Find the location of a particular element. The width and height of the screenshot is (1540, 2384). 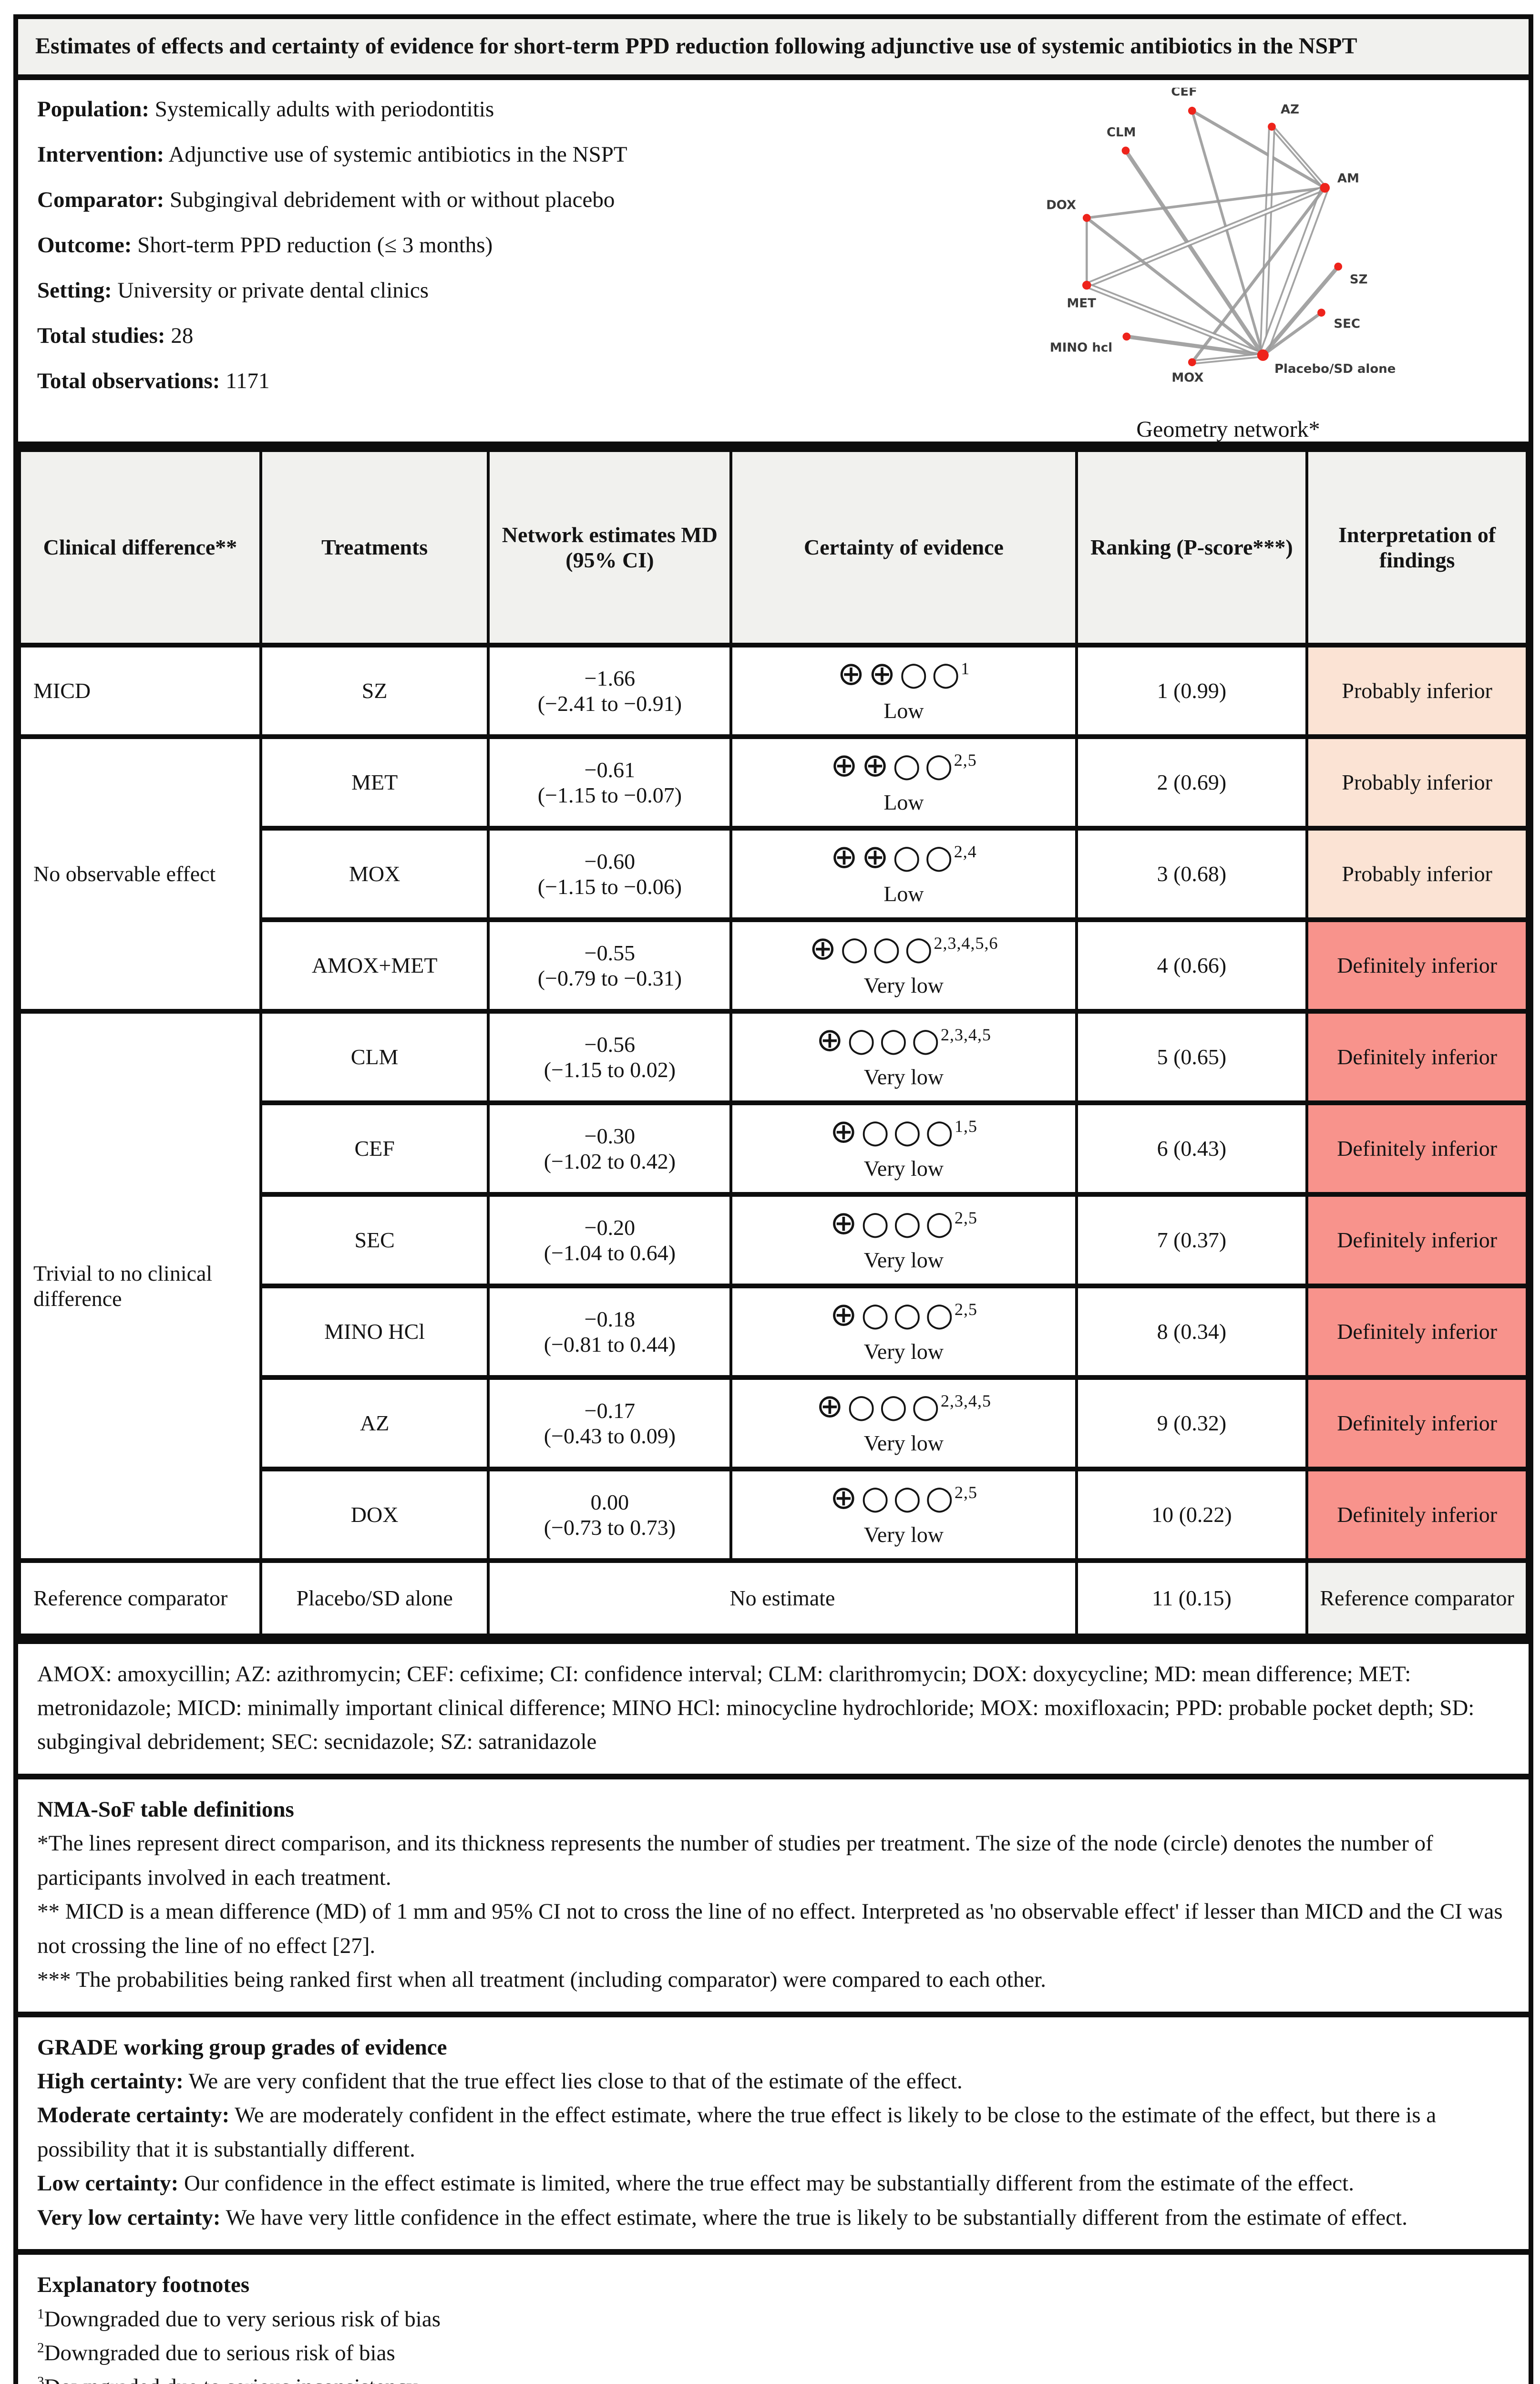

certainty-cell: ⊕⊕○○2,4 Low is located at coordinates (903, 873).